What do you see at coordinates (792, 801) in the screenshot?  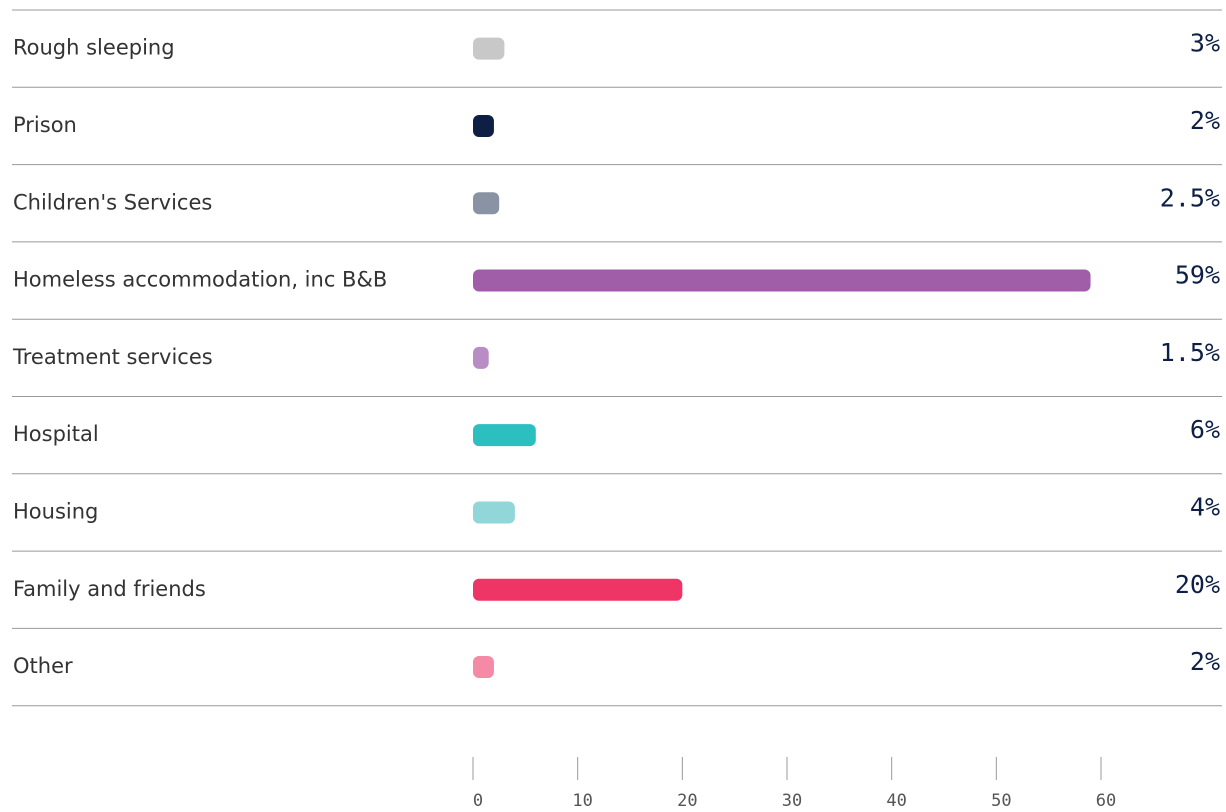 I see `x-tick-label: 30` at bounding box center [792, 801].